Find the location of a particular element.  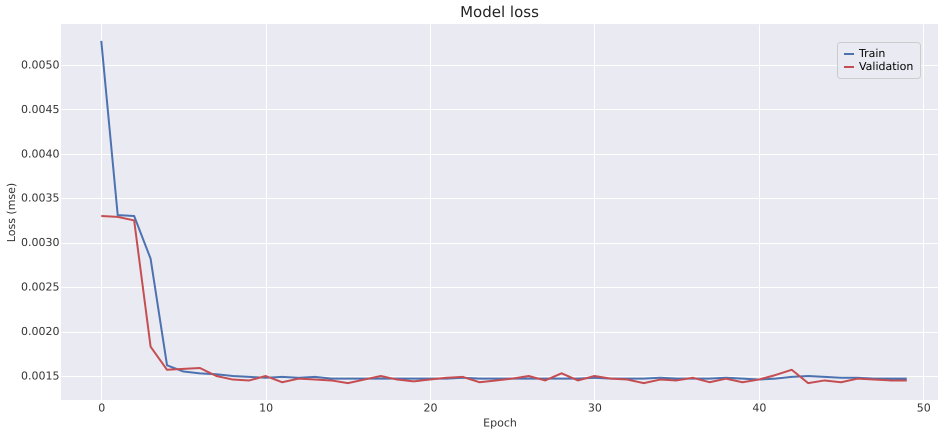

x-tick-label: 40 is located at coordinates (759, 408).